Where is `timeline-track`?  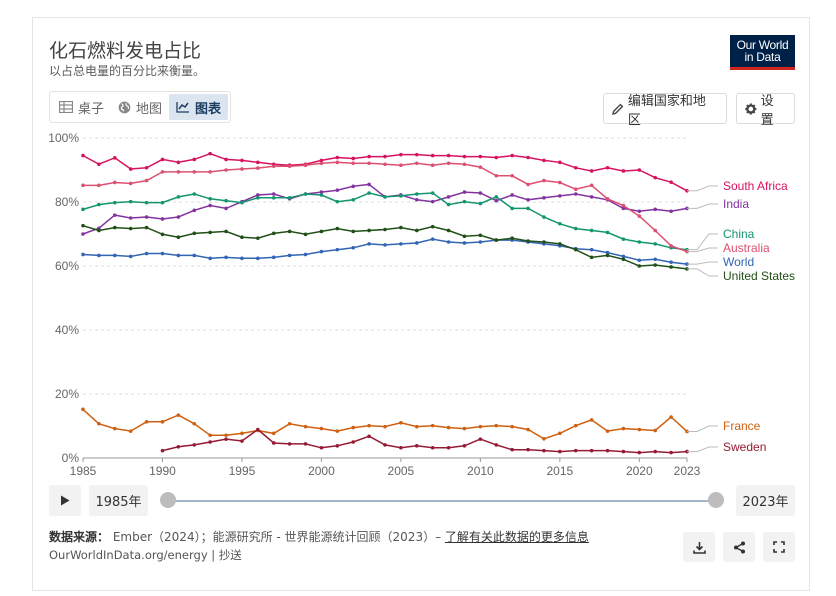 timeline-track is located at coordinates (442, 501).